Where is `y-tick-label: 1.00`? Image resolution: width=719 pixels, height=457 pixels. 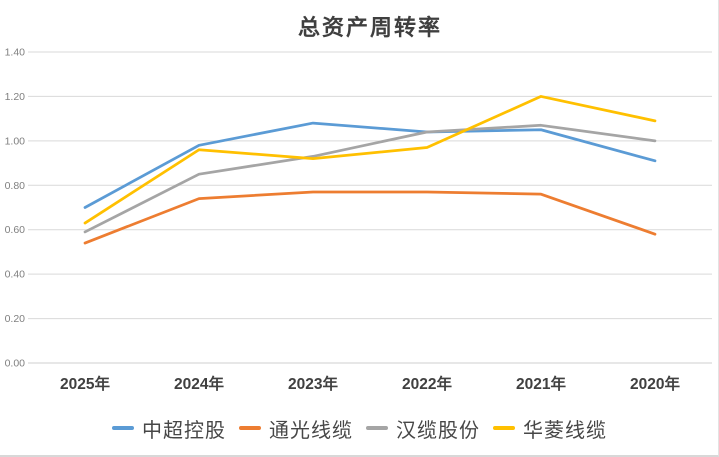 y-tick-label: 1.00 is located at coordinates (15, 141).